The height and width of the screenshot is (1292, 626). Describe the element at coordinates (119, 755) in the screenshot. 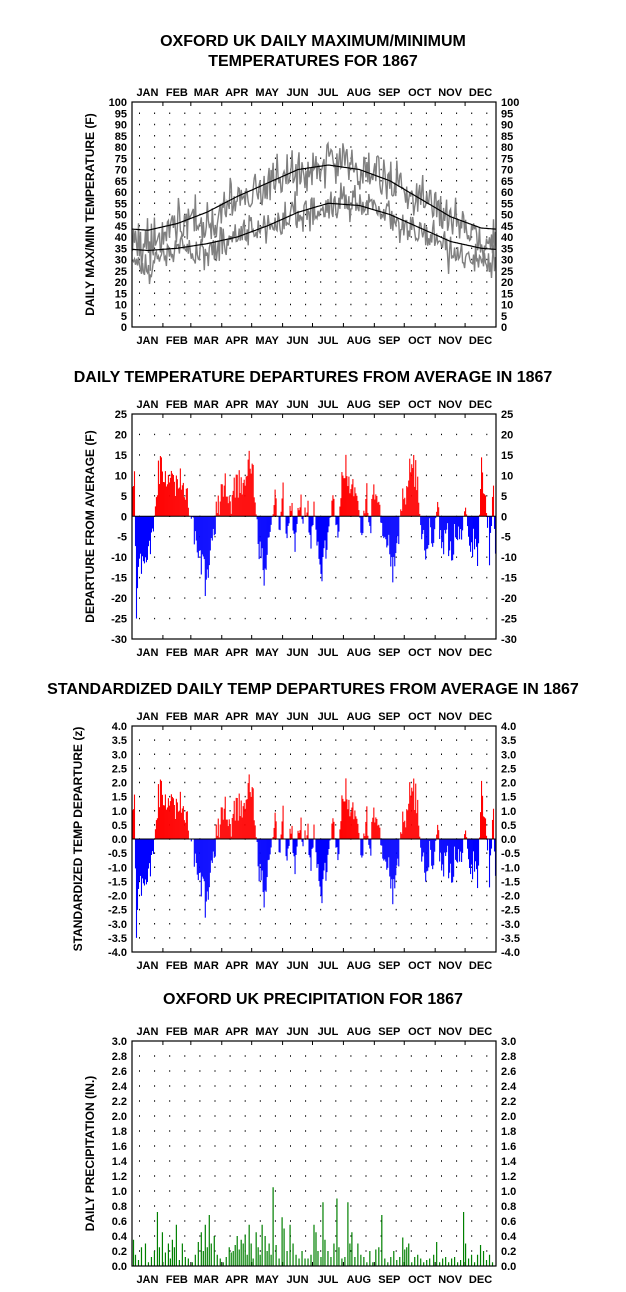

I see `y-tick-left: 3.0` at that location.